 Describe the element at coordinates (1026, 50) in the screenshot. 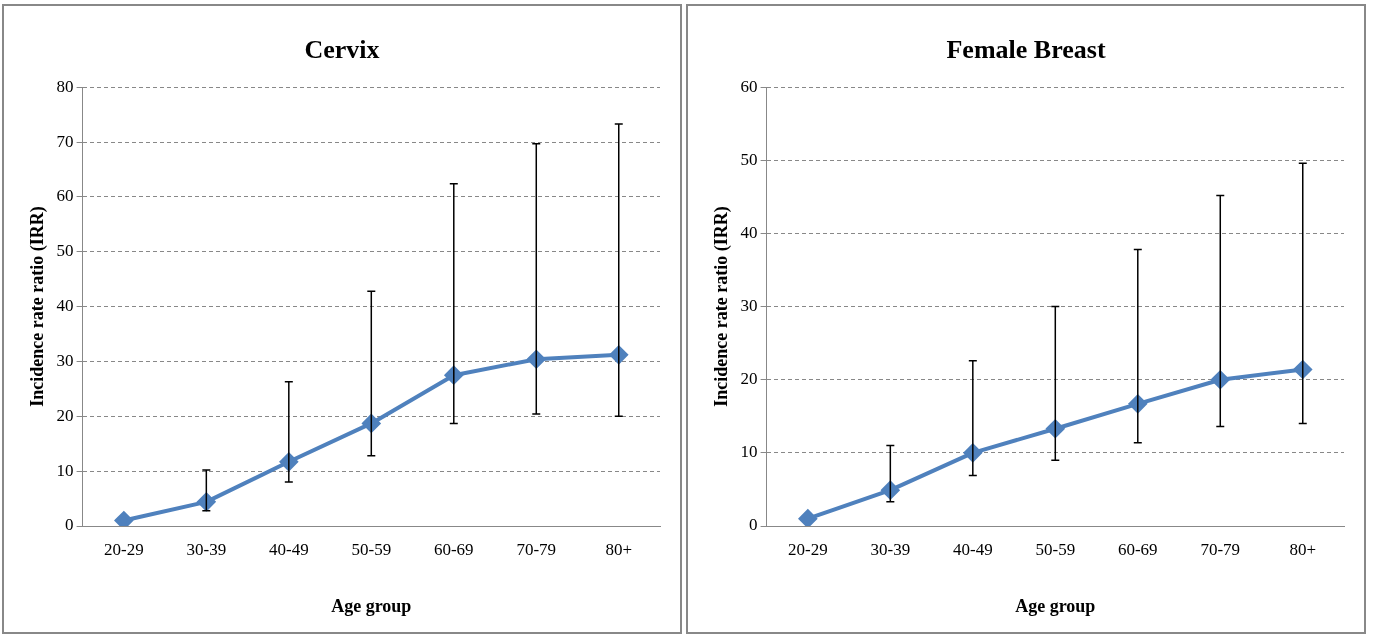

I see `chart-title: Female Breast` at that location.